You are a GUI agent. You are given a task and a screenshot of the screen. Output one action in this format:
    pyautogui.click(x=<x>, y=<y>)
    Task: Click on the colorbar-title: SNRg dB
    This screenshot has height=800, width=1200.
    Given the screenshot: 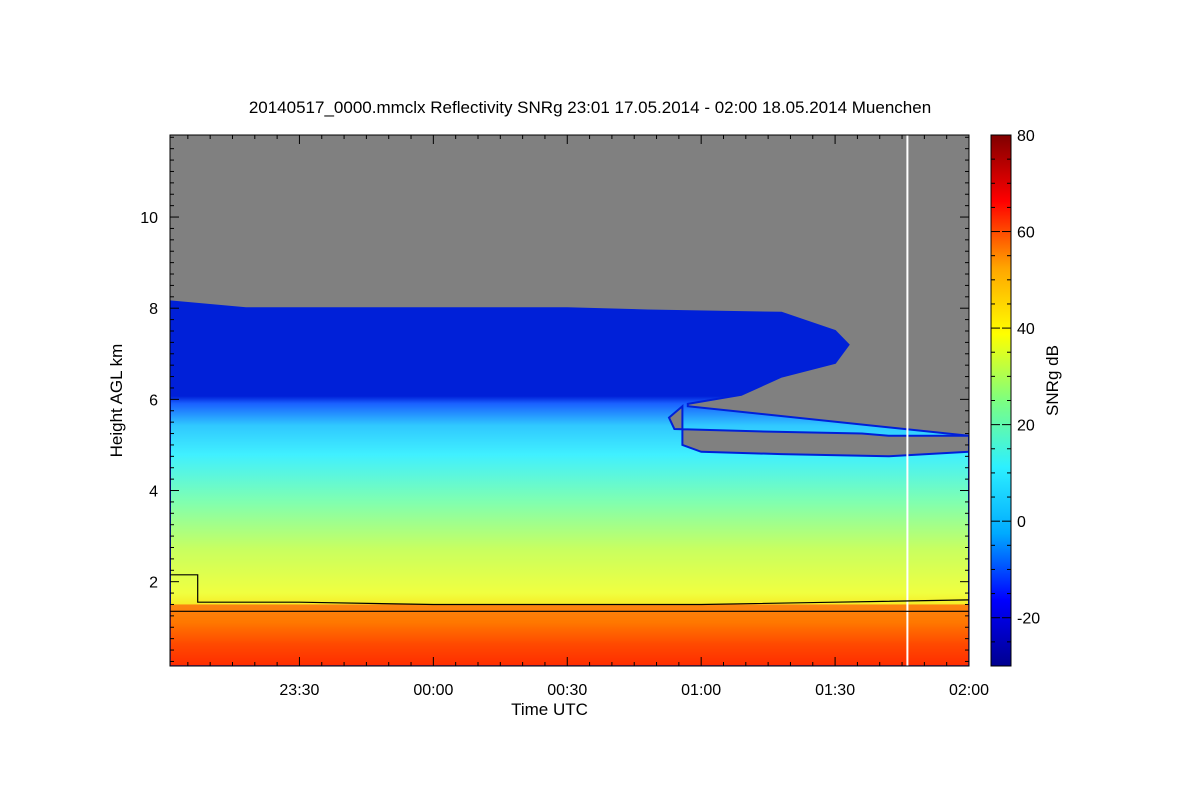 What is the action you would take?
    pyautogui.click(x=1052, y=380)
    